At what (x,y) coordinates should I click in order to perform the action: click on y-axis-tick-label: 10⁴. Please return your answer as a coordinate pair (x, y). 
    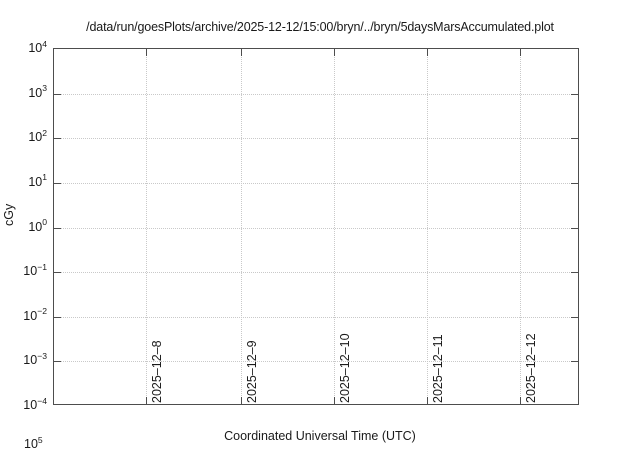
    Looking at the image, I should click on (37, 47).